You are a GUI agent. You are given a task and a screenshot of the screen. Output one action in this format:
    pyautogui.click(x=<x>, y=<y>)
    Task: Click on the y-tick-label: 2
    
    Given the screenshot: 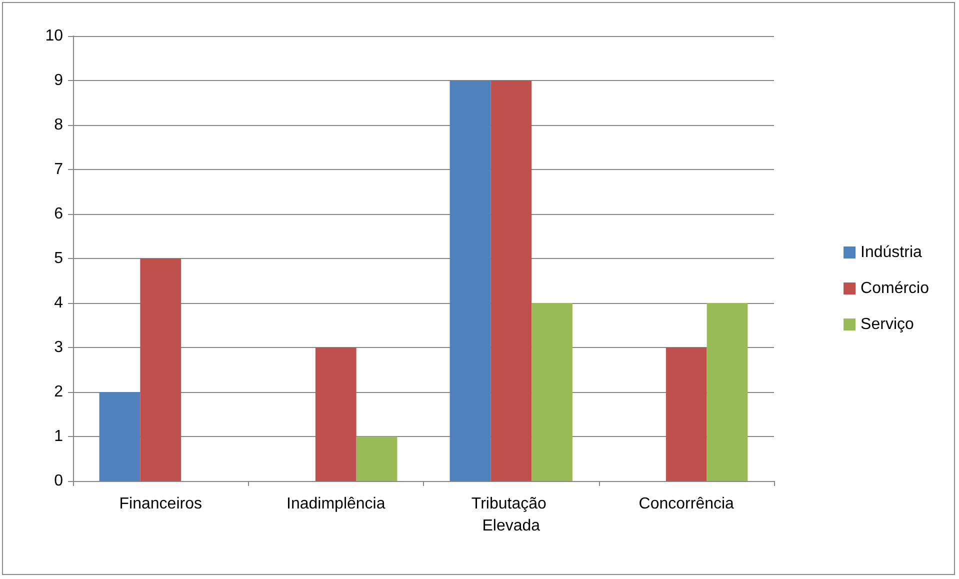 What is the action you would take?
    pyautogui.click(x=59, y=392)
    